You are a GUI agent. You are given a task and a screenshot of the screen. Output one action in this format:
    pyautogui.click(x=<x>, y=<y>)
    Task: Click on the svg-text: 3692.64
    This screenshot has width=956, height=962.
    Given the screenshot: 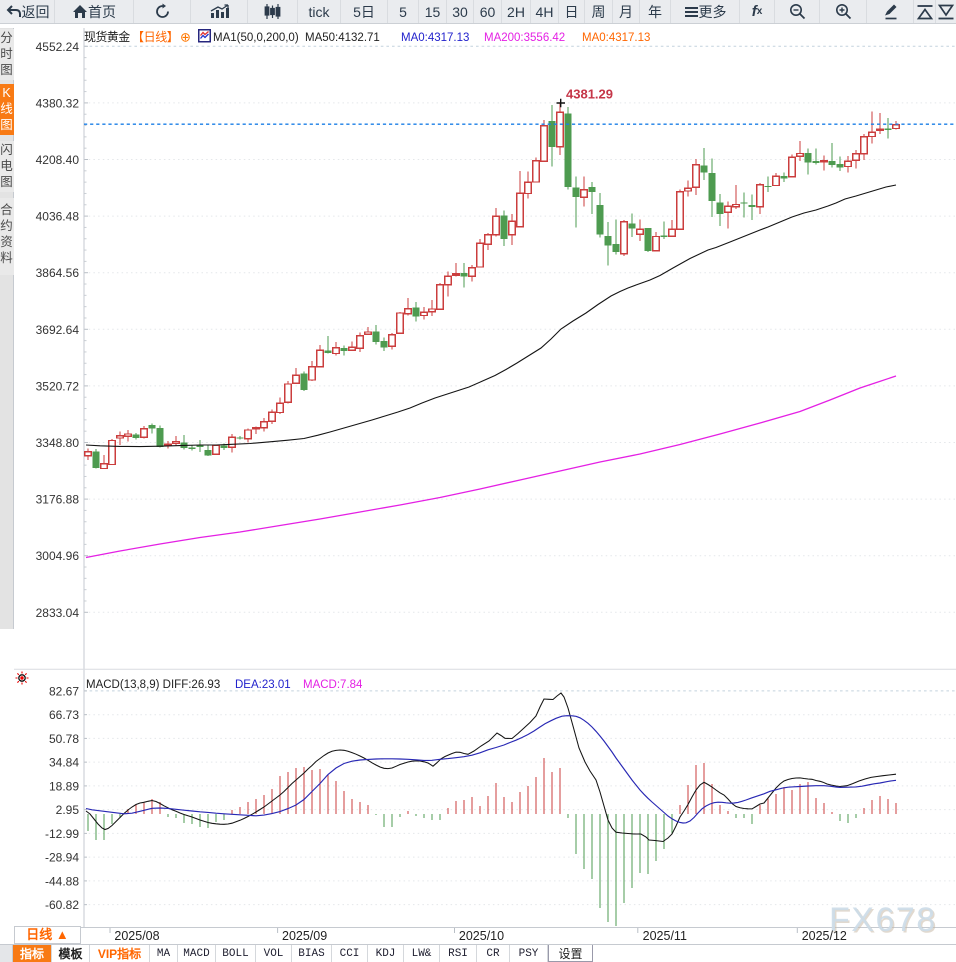 What is the action you would take?
    pyautogui.click(x=58, y=330)
    